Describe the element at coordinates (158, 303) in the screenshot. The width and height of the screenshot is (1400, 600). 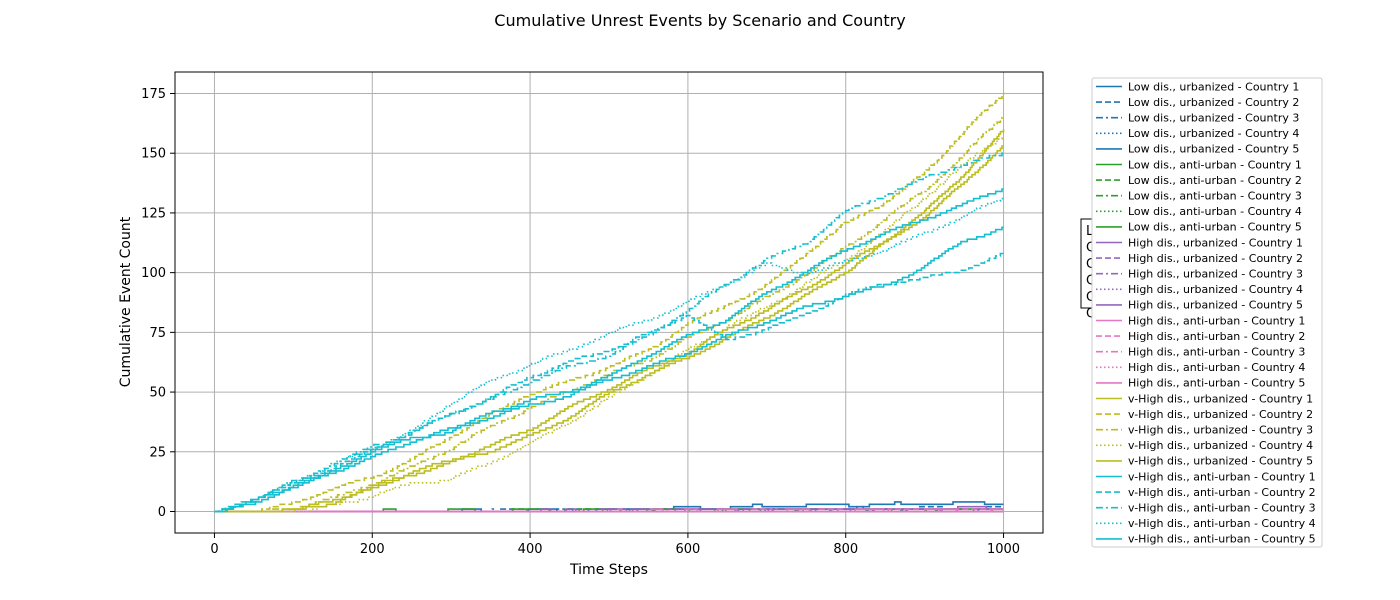
I see `y-axis: 0 25 50 75 100 125 150 175` at that location.